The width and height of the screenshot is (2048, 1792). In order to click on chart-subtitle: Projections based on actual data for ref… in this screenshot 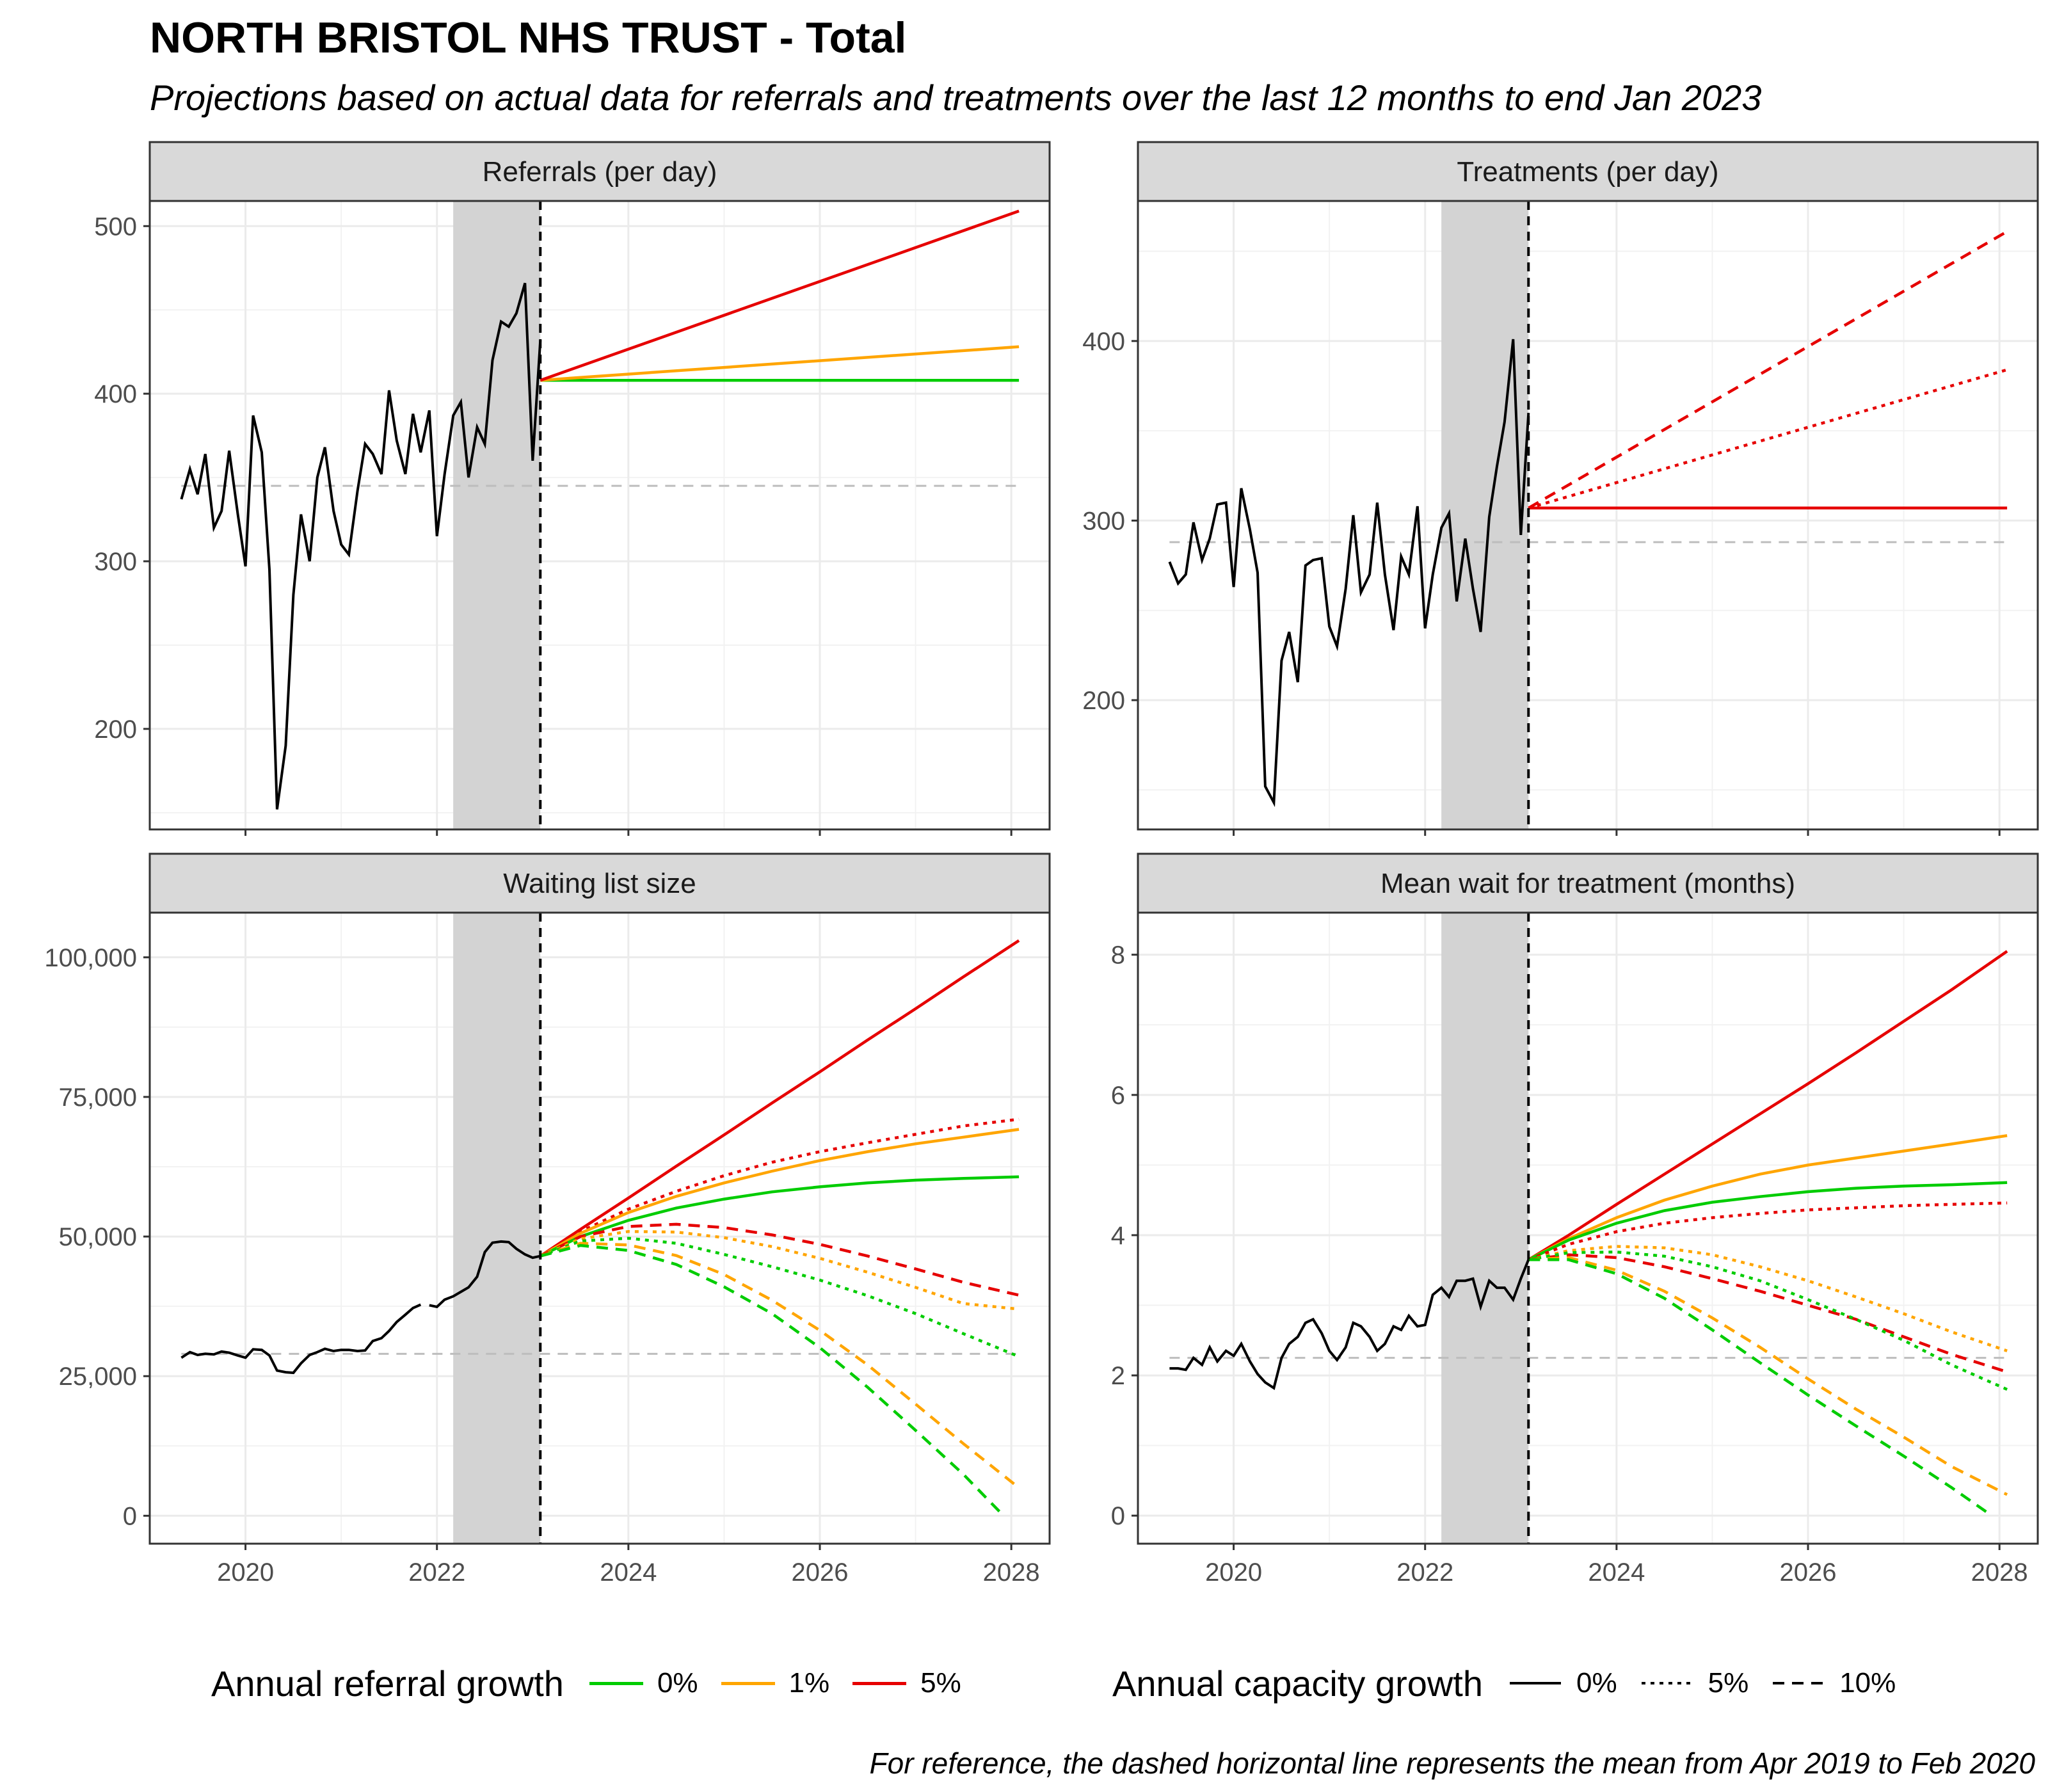, I will do `click(956, 97)`.